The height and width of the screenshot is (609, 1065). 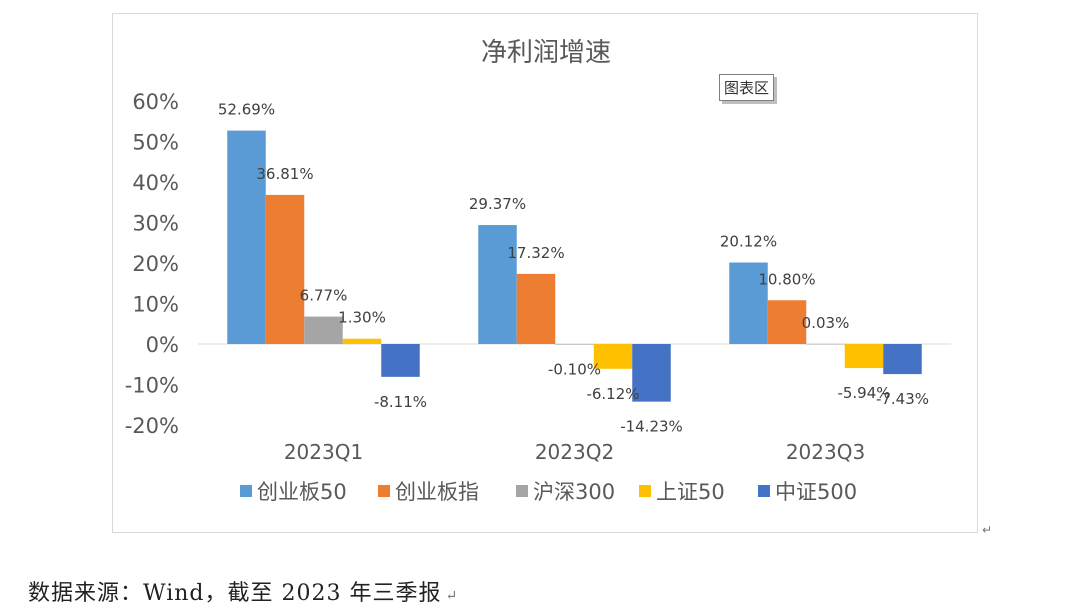 I want to click on data-label: 20.12%, so click(x=748, y=242).